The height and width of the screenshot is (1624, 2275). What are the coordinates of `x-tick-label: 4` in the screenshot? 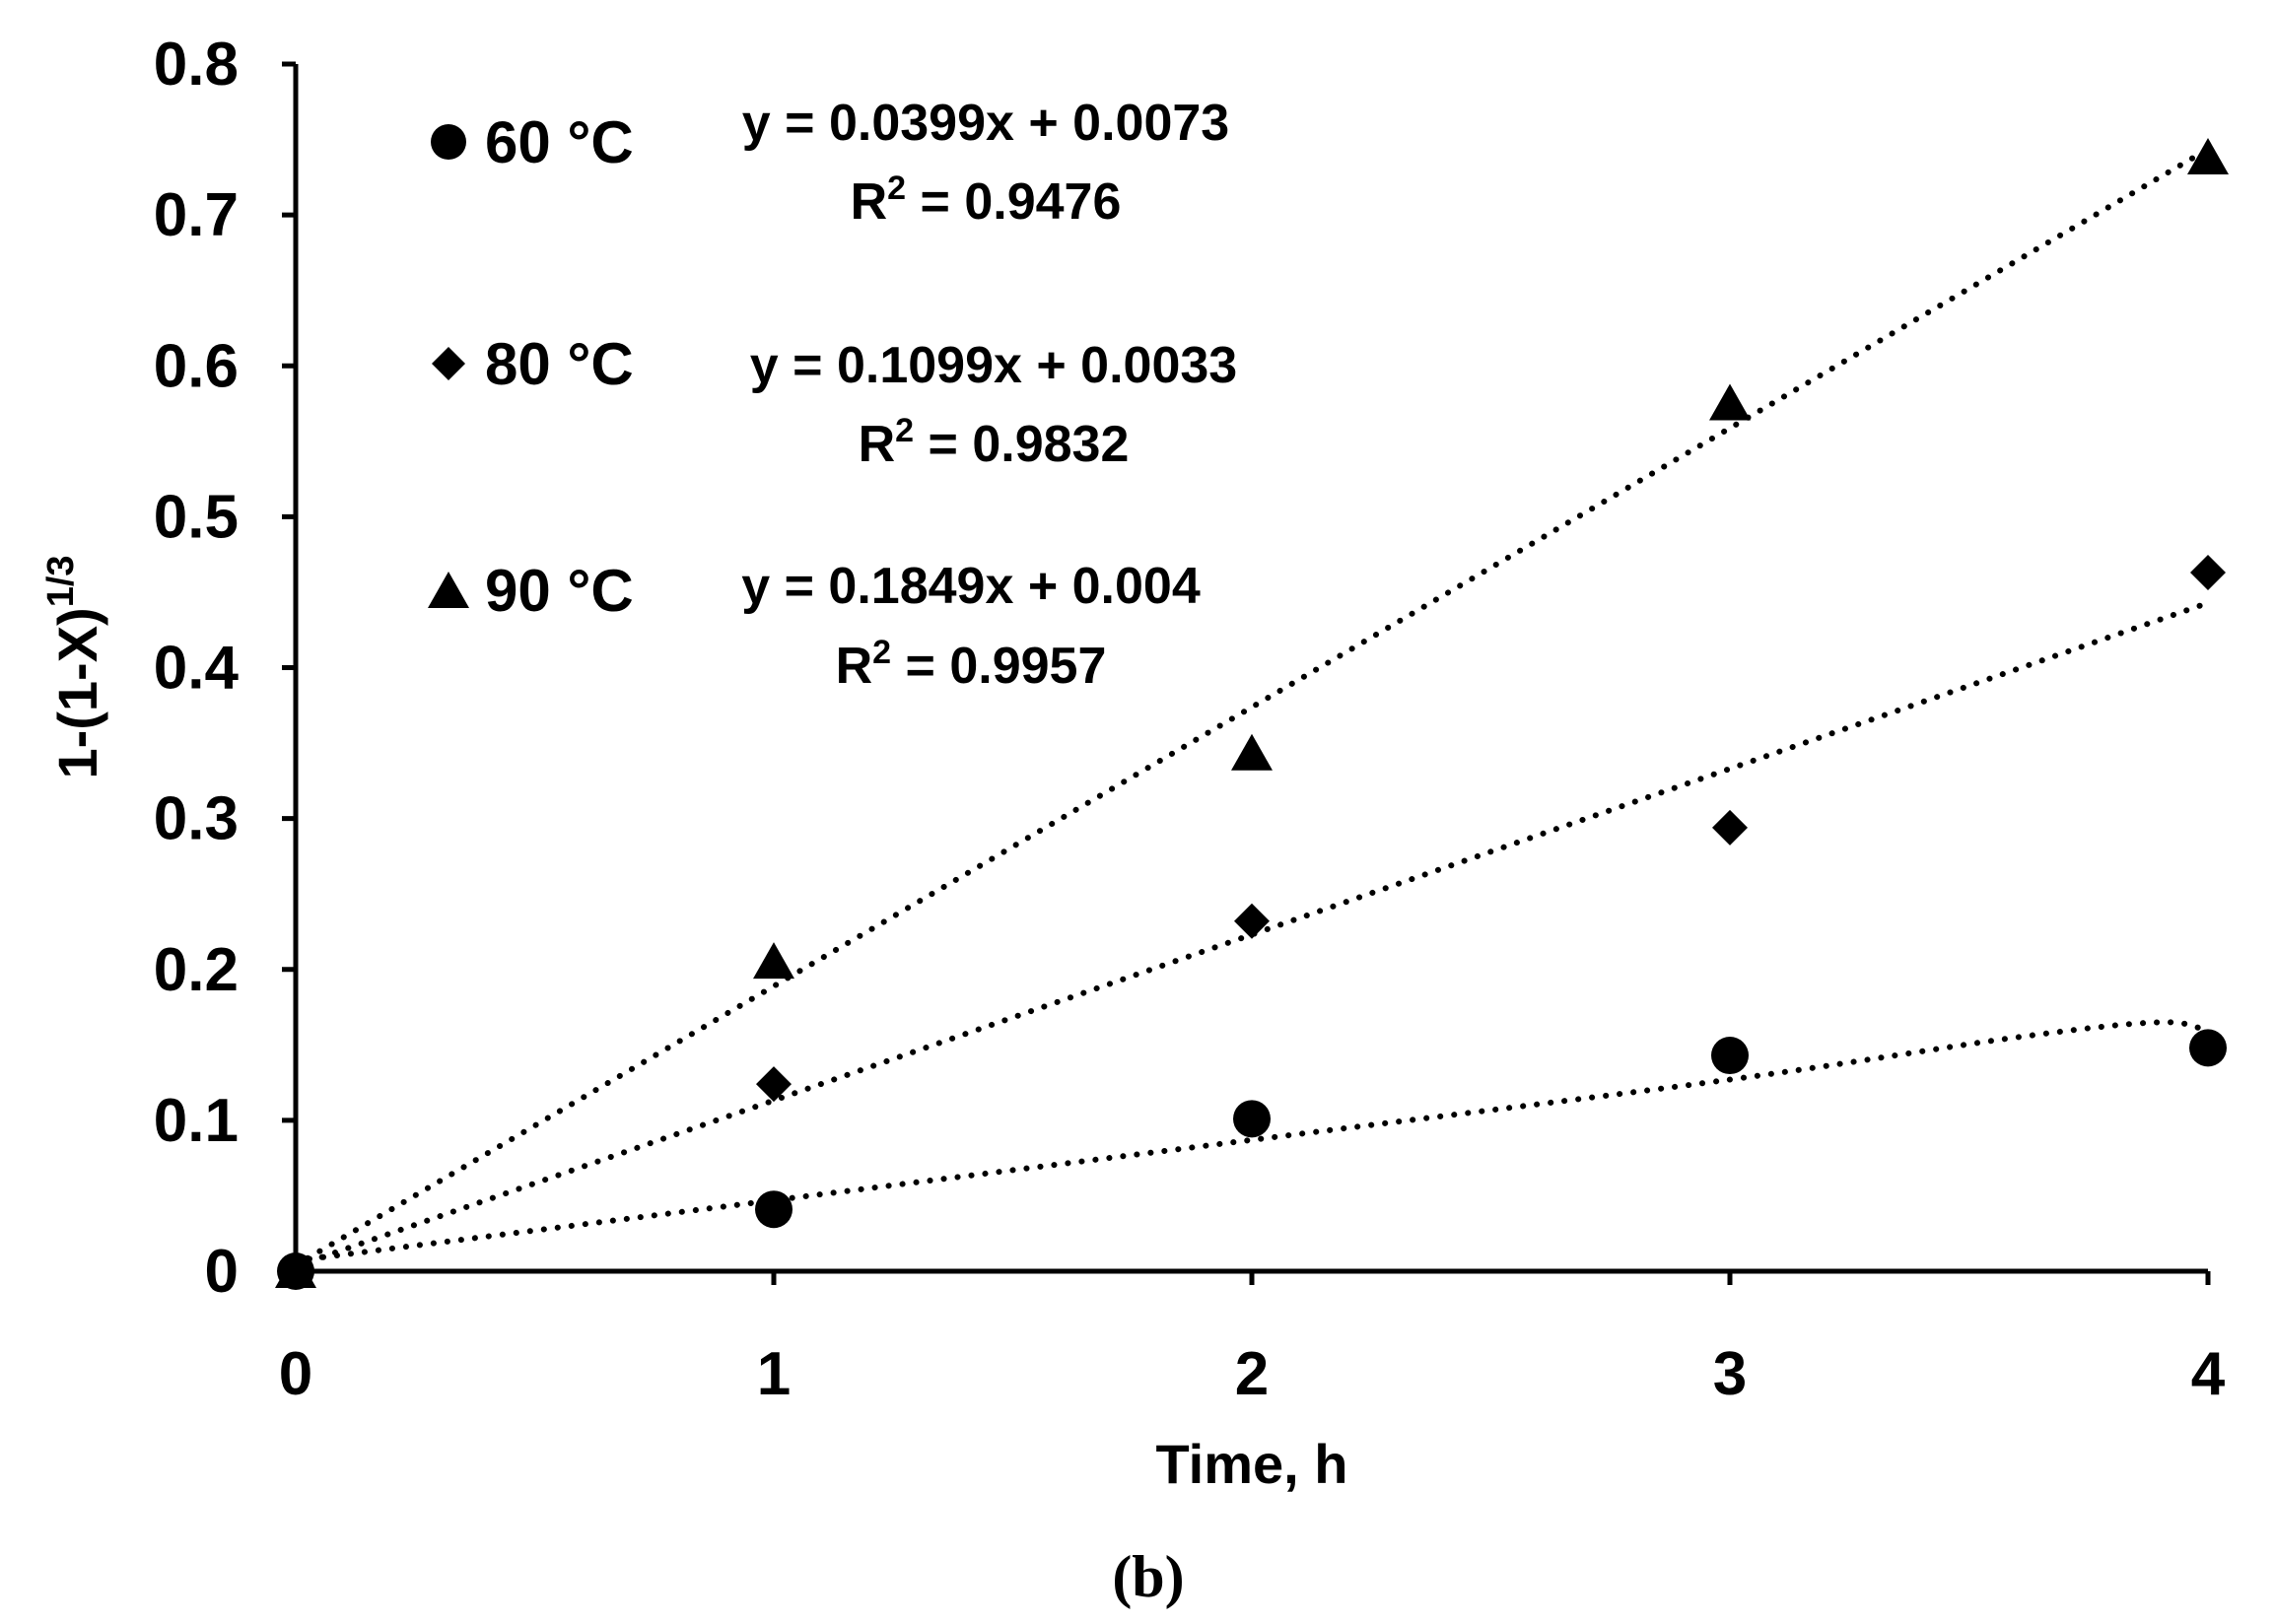 It's located at (2209, 1374).